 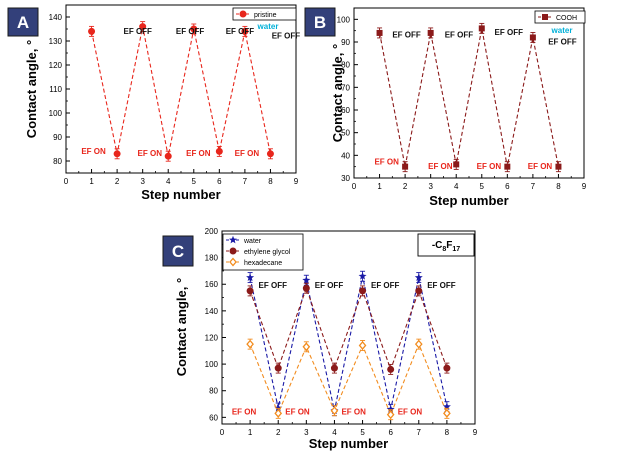 I want to click on inset-label: -C8F17, so click(x=446, y=246).